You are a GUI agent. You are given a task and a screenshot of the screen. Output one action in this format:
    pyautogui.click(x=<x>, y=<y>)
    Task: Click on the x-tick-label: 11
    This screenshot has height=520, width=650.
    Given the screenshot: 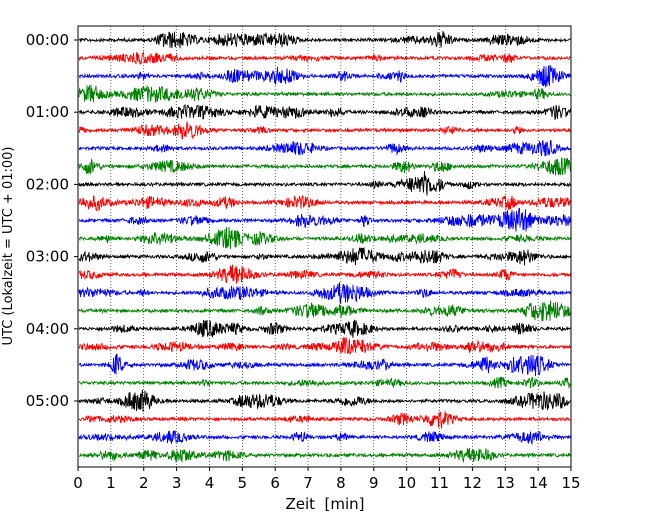 What is the action you would take?
    pyautogui.click(x=439, y=483)
    